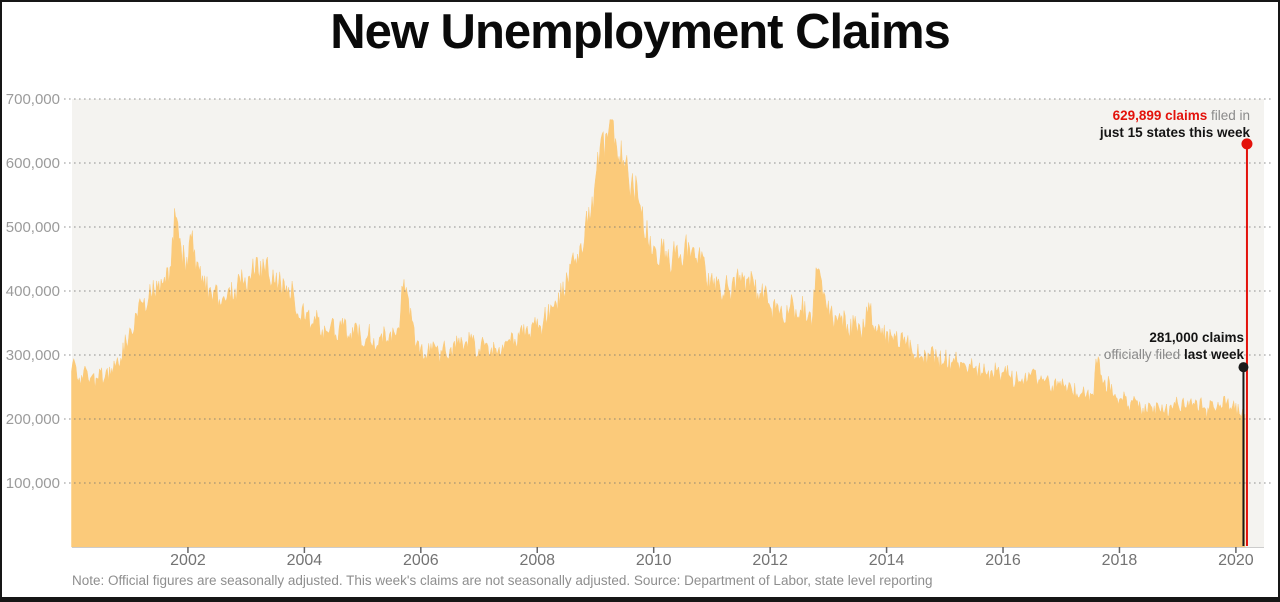 This screenshot has height=602, width=1280. What do you see at coordinates (1243, 367) in the screenshot?
I see `last-week-point` at bounding box center [1243, 367].